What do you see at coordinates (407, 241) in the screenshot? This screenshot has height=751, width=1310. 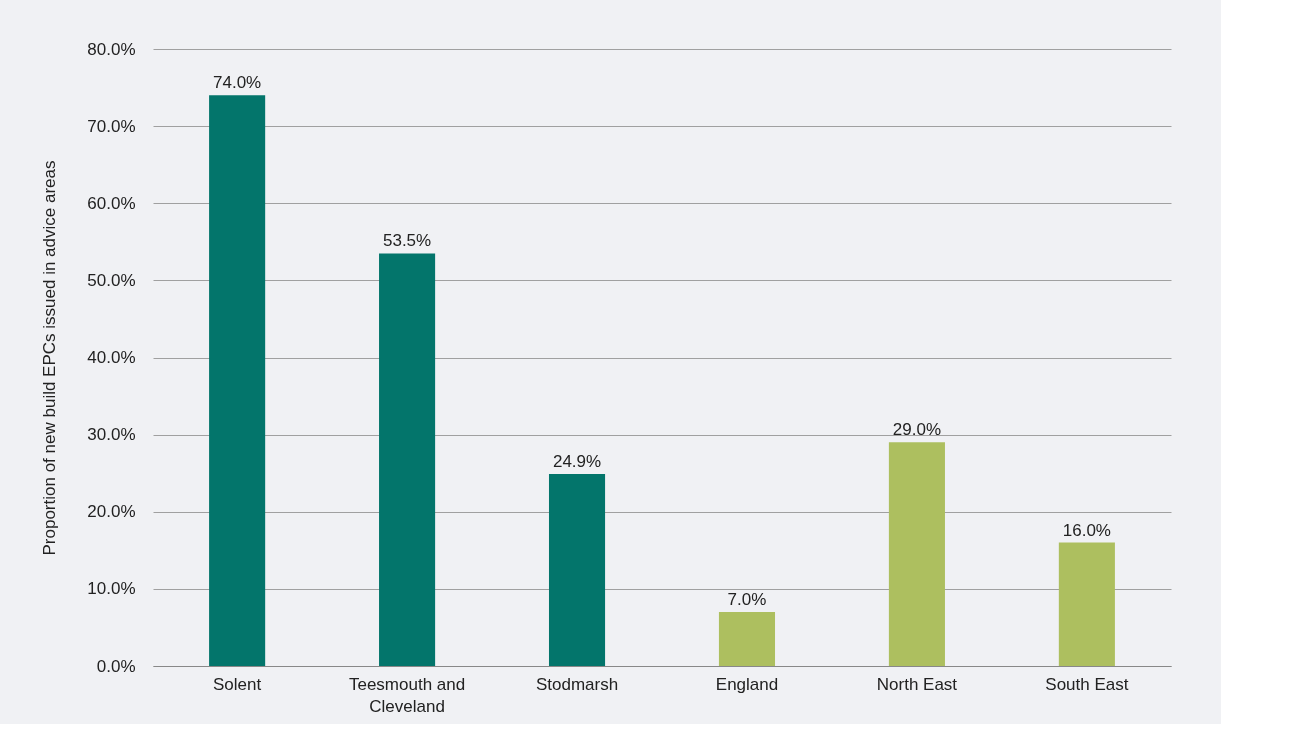 I see `data-label: 53.5%` at bounding box center [407, 241].